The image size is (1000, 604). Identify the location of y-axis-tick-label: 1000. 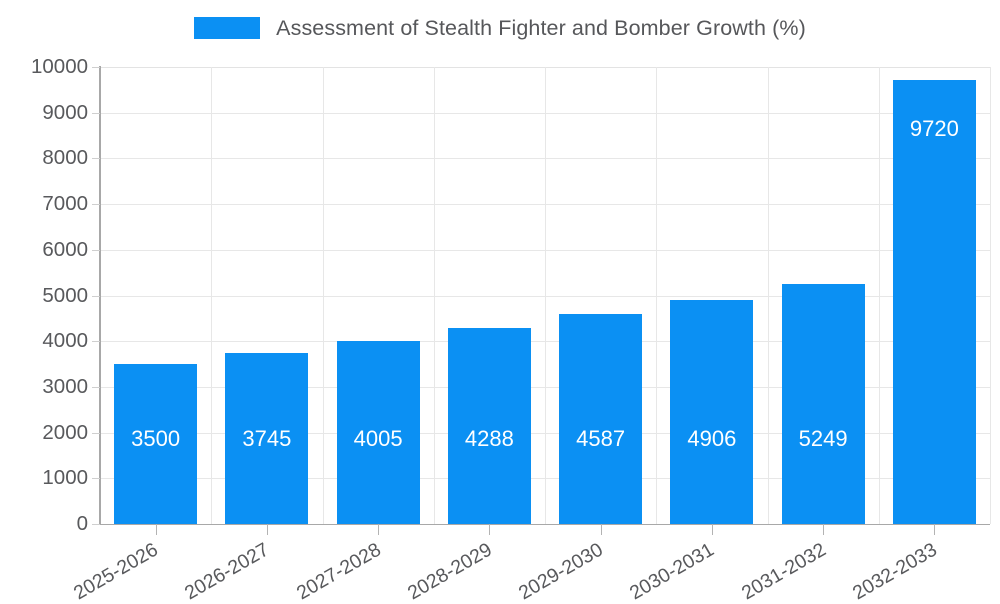
(65, 478).